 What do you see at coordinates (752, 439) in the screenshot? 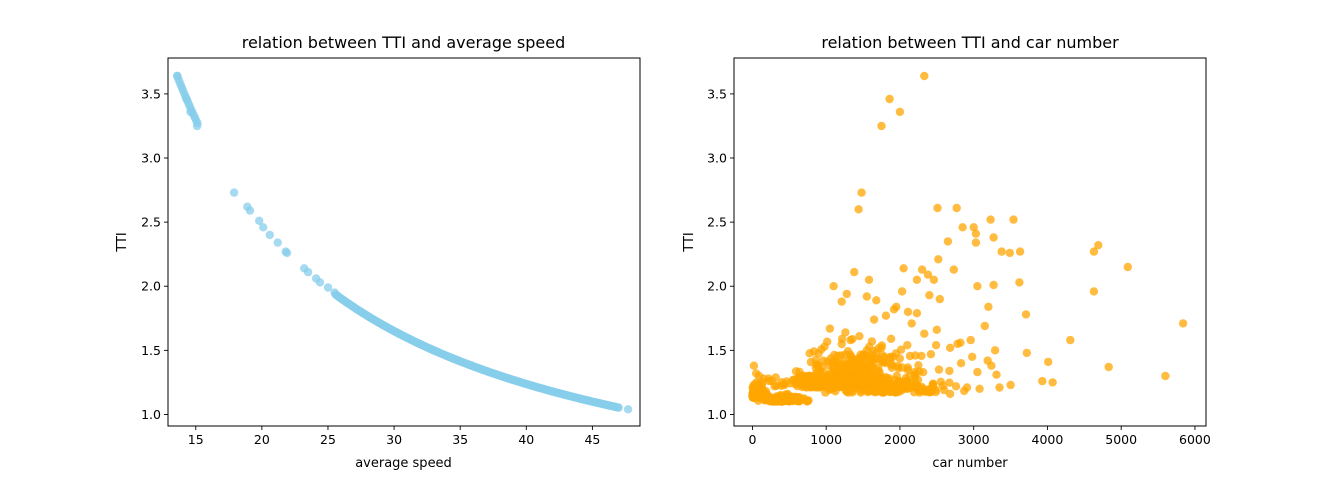
I see `x-tick-label: 0` at bounding box center [752, 439].